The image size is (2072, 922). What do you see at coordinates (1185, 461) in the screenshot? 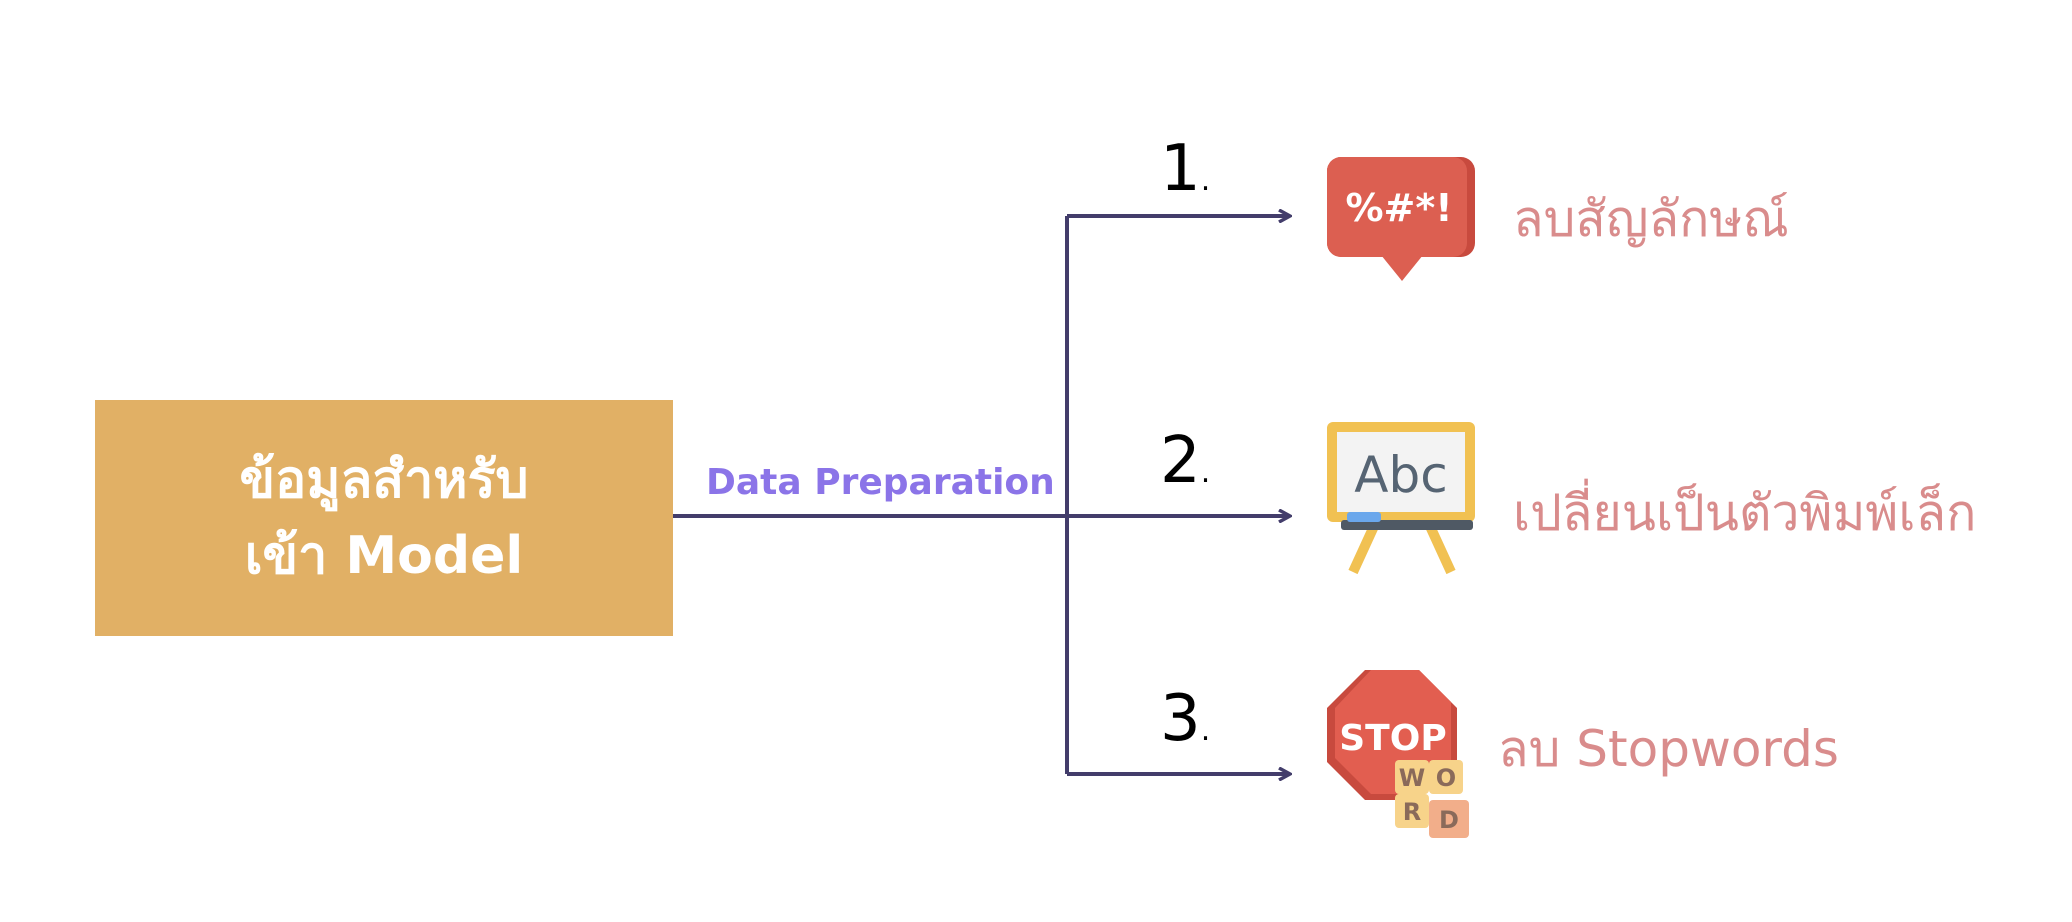
I see `step-number-2: 2.` at bounding box center [1185, 461].